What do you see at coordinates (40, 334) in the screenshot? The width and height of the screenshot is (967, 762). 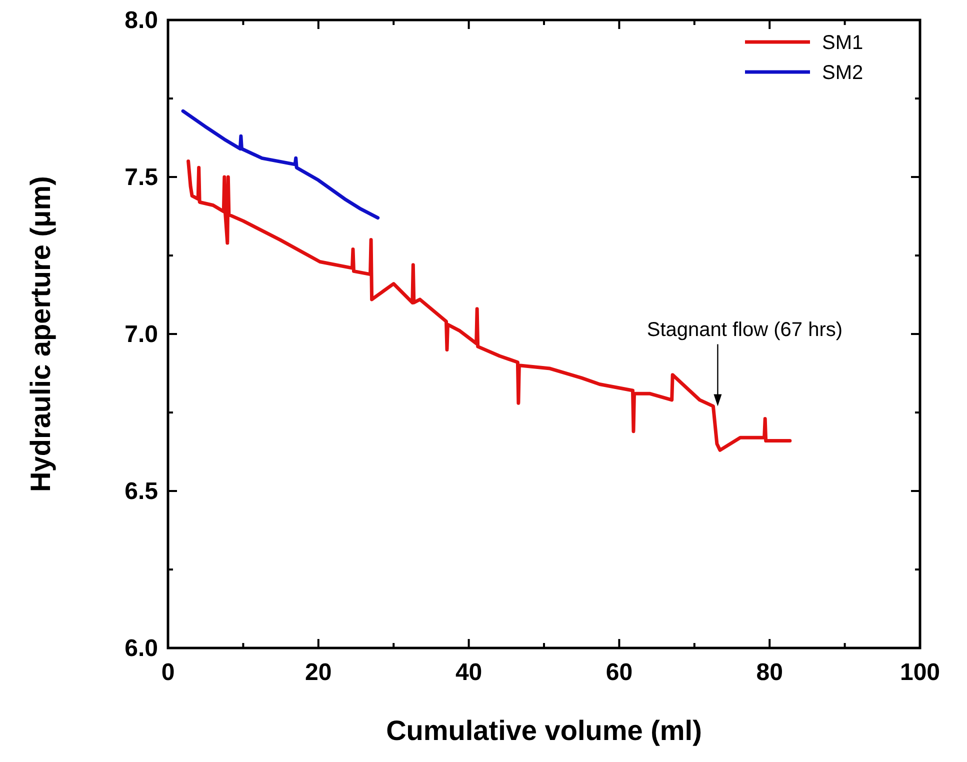 I see `y-axis-title: Hydraulic aperture (μm)` at bounding box center [40, 334].